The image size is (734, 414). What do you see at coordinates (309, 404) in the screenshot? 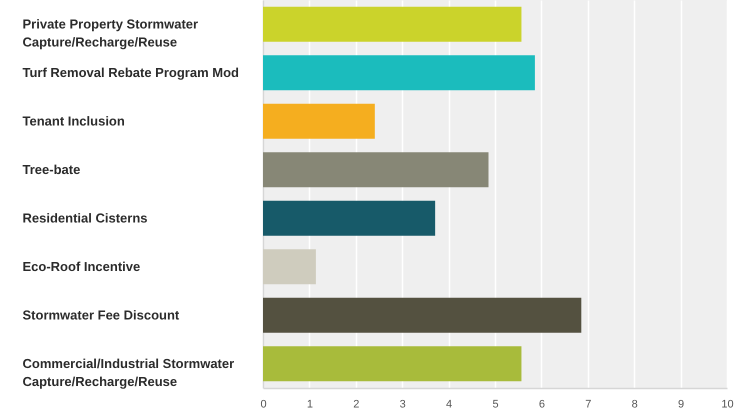
I see `x-tick-label: 1` at bounding box center [309, 404].